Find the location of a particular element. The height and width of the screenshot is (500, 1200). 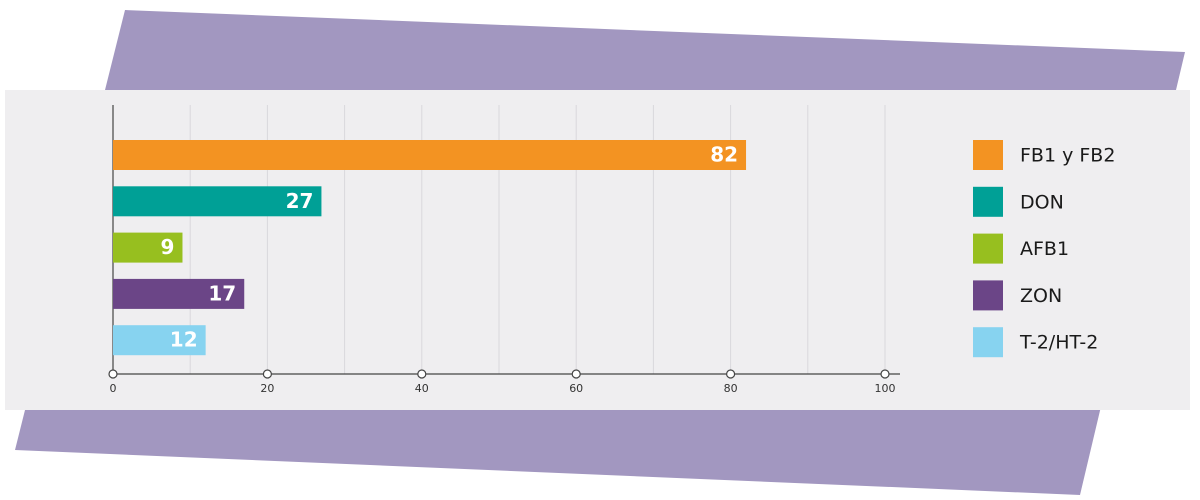

x-tick-label: 60 is located at coordinates (576, 388).